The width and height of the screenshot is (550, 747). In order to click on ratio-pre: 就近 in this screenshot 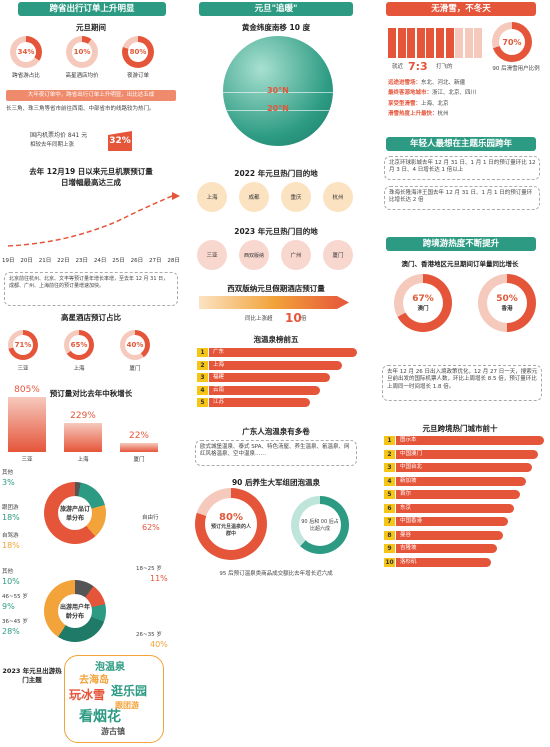, I will do `click(398, 67)`.